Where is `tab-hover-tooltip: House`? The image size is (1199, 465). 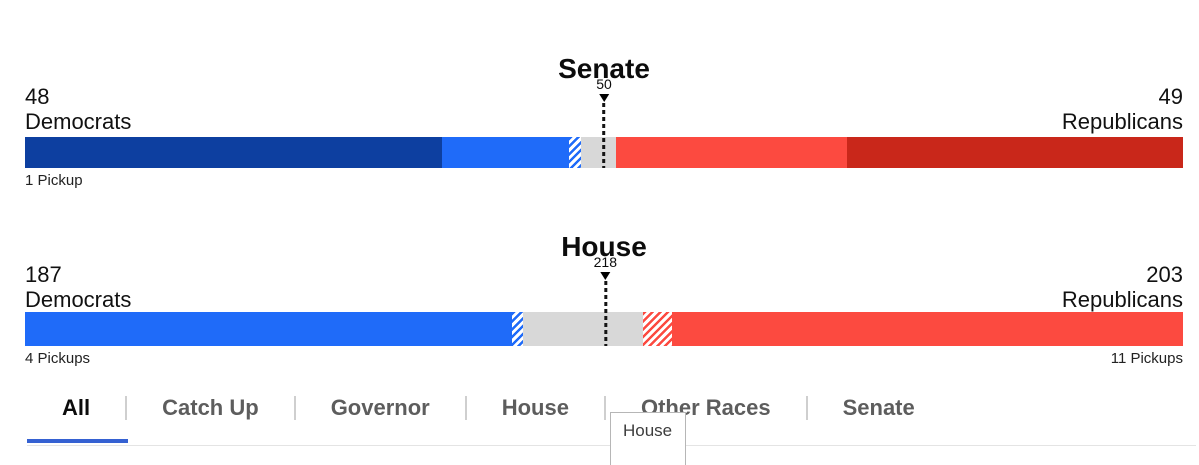 tab-hover-tooltip: House is located at coordinates (648, 438).